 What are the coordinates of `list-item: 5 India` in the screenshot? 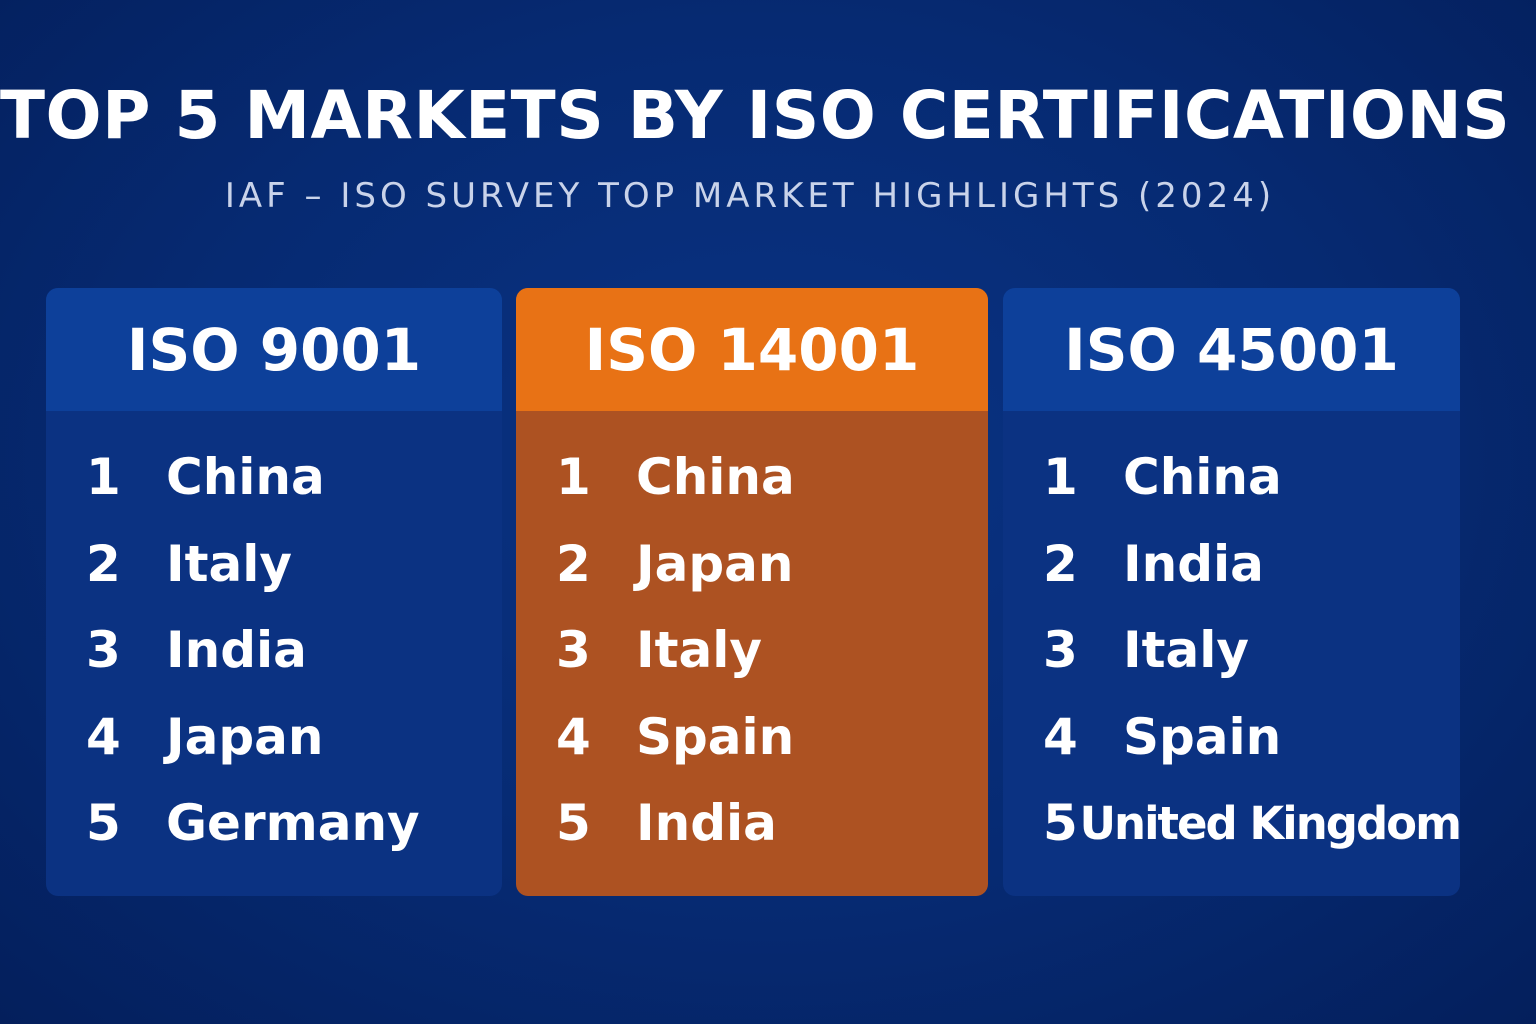 It's located at (752, 823).